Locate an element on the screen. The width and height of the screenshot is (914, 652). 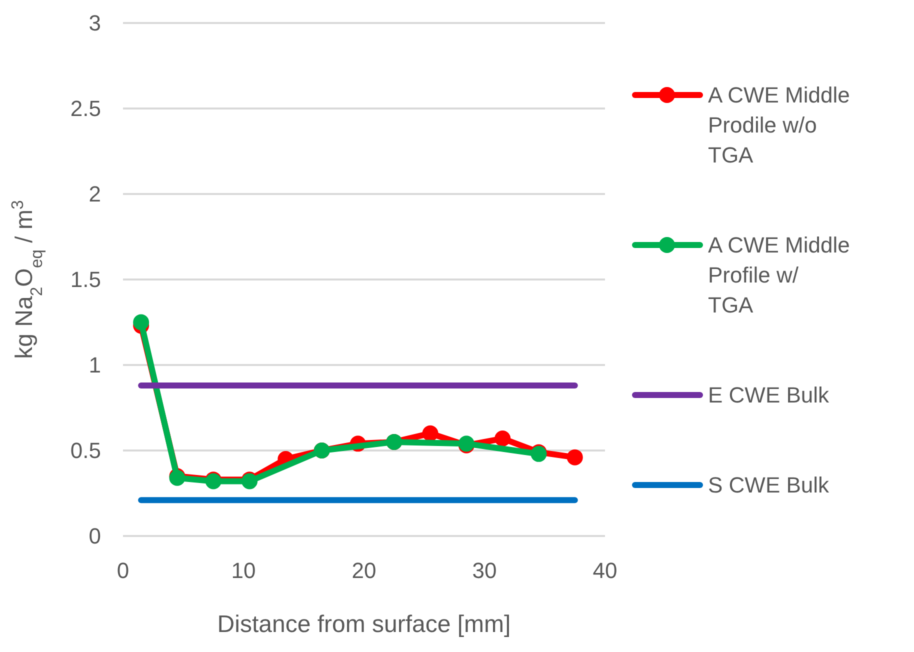
x-axis-title: Distance from surface [mm] is located at coordinates (364, 624).